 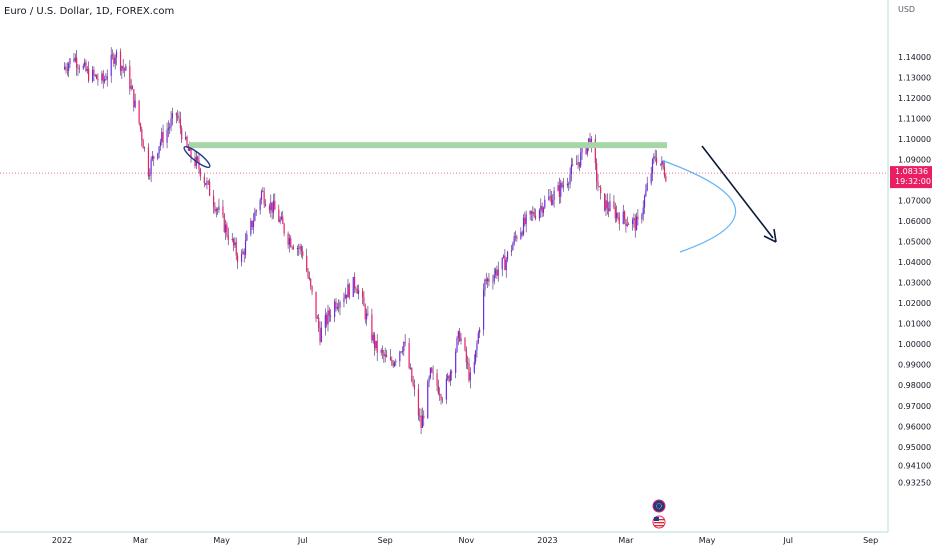 I want to click on us-flag-icon, so click(x=659, y=522).